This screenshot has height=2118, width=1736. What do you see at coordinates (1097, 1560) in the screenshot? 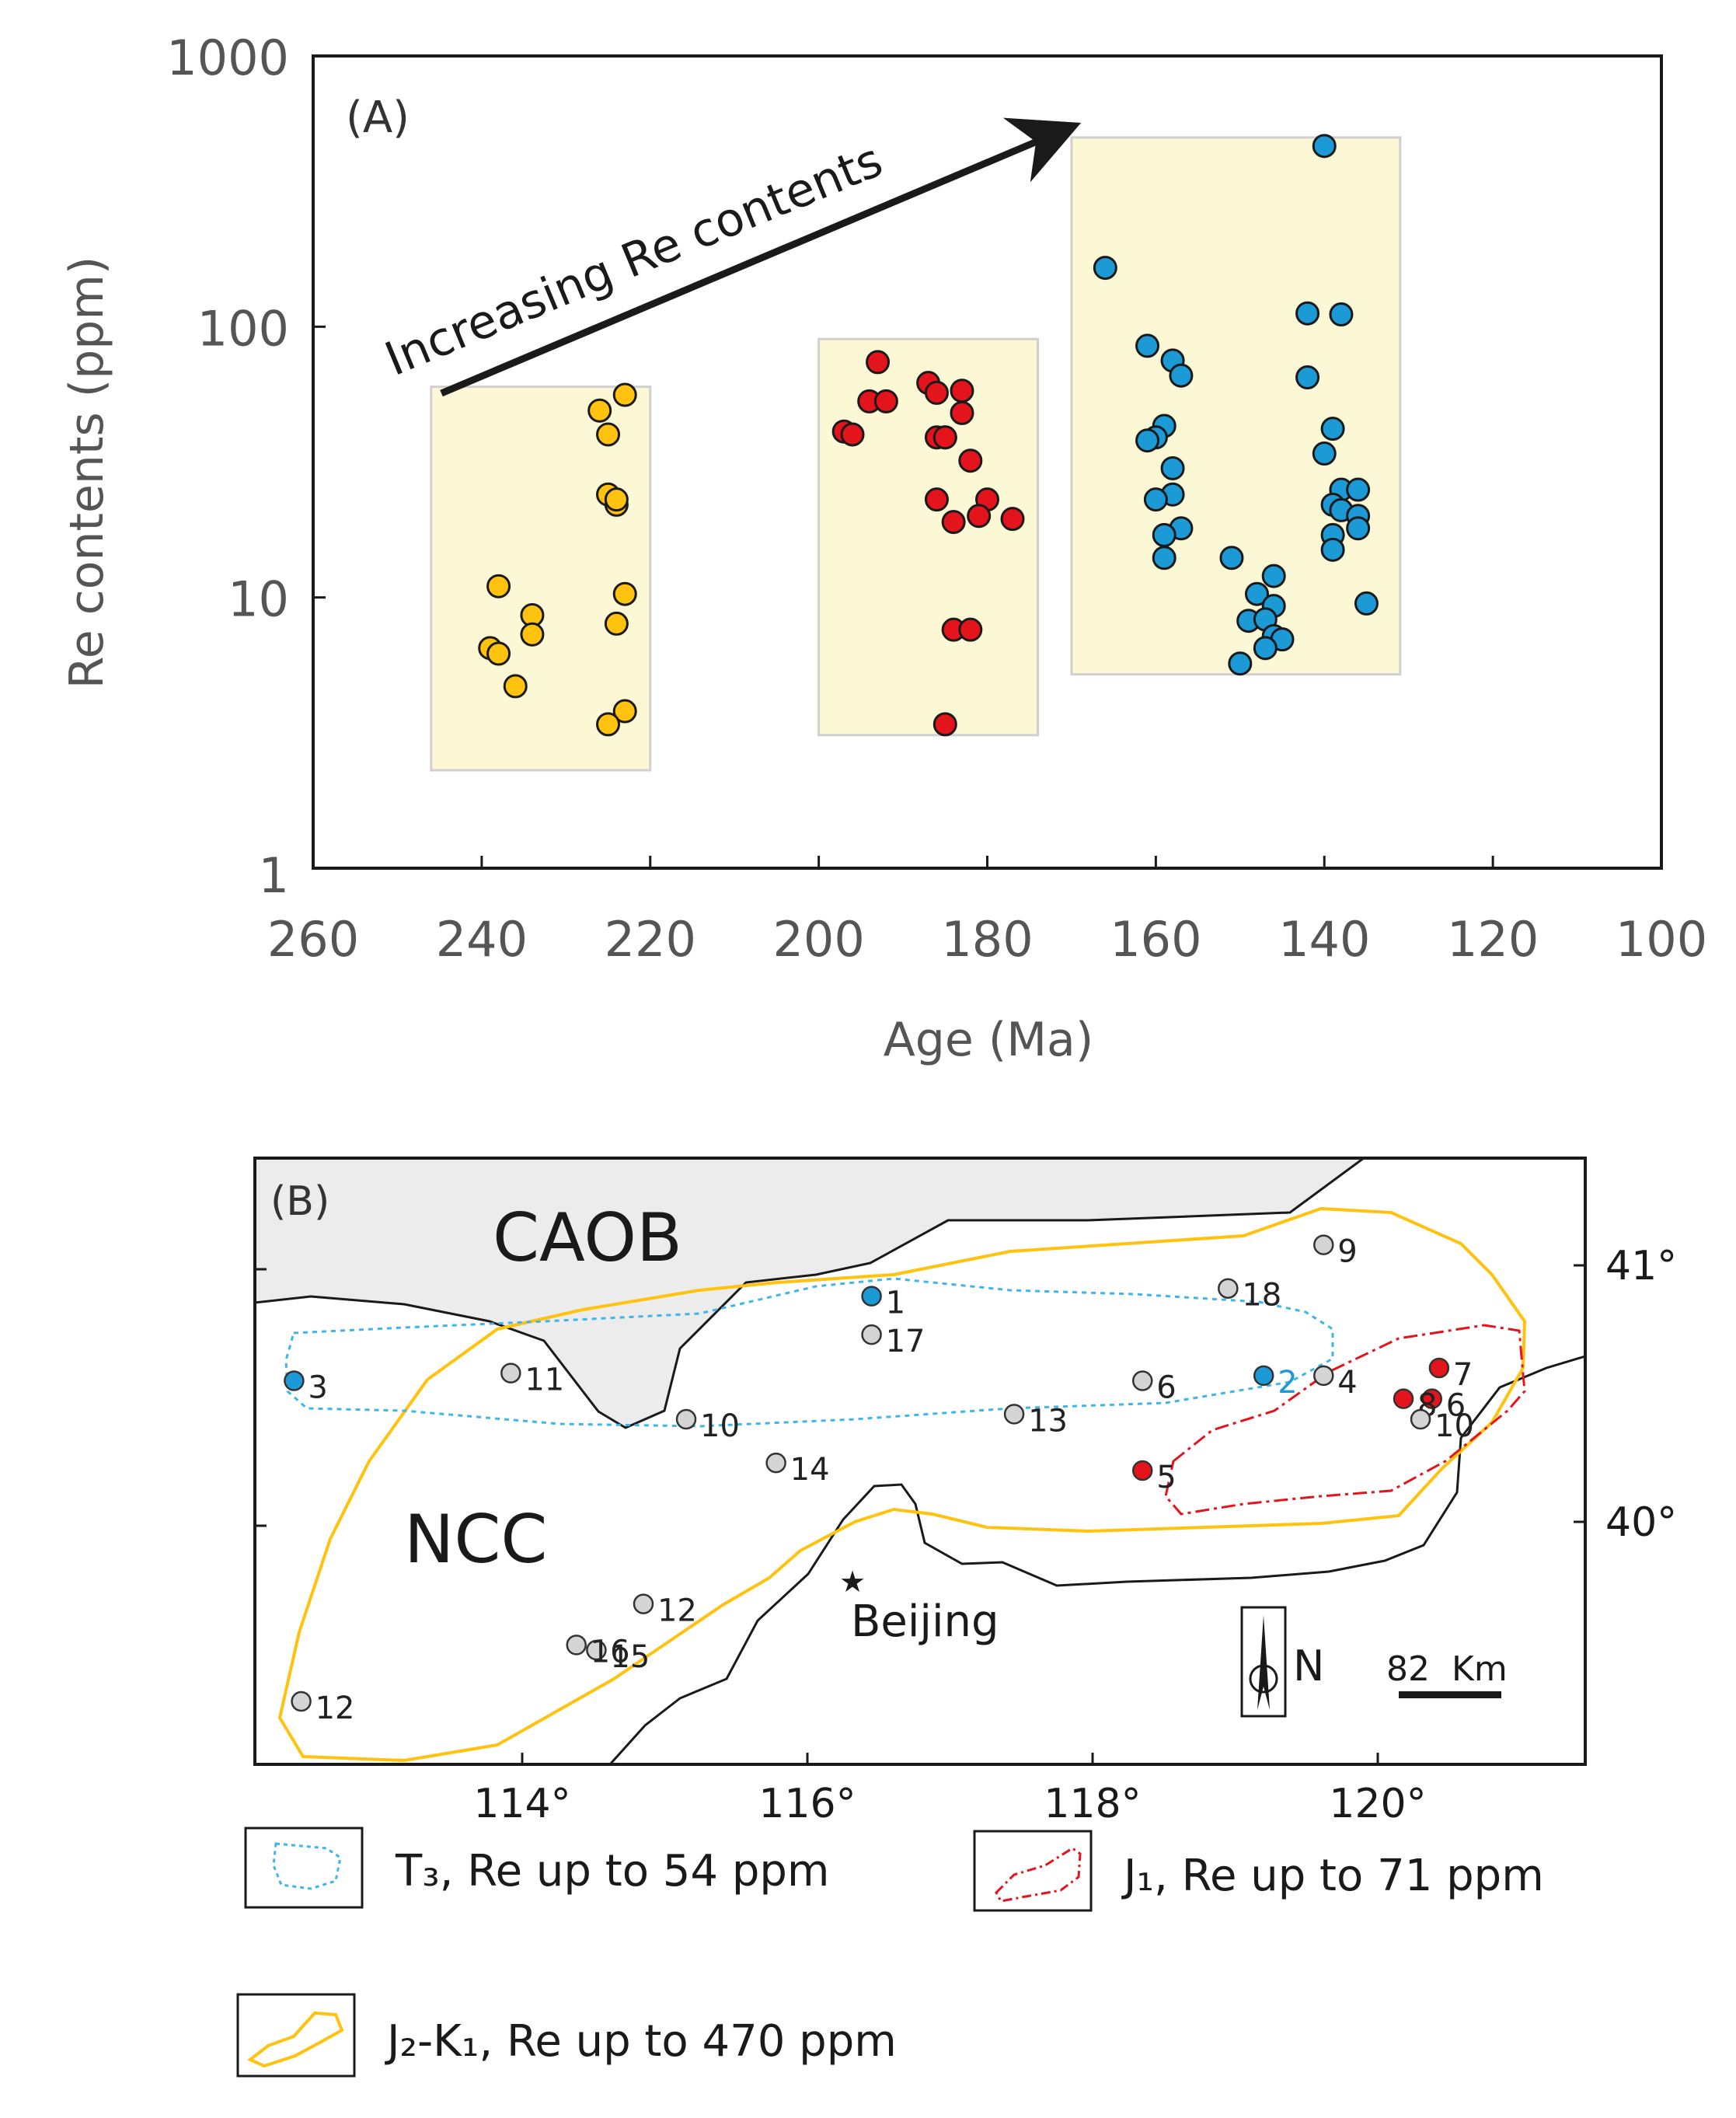
I see `coastline` at bounding box center [1097, 1560].